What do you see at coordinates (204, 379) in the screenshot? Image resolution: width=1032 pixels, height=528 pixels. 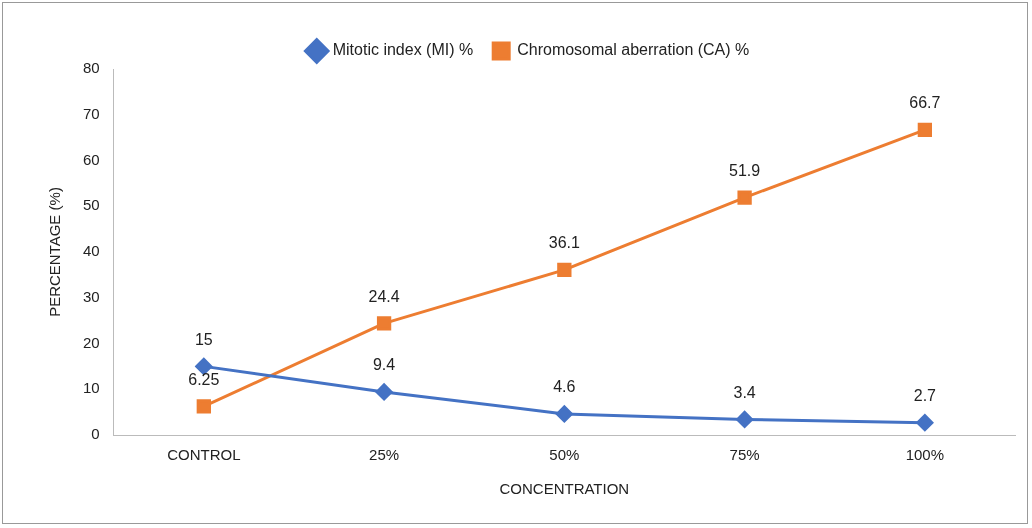 I see `data-label: 6.25` at bounding box center [204, 379].